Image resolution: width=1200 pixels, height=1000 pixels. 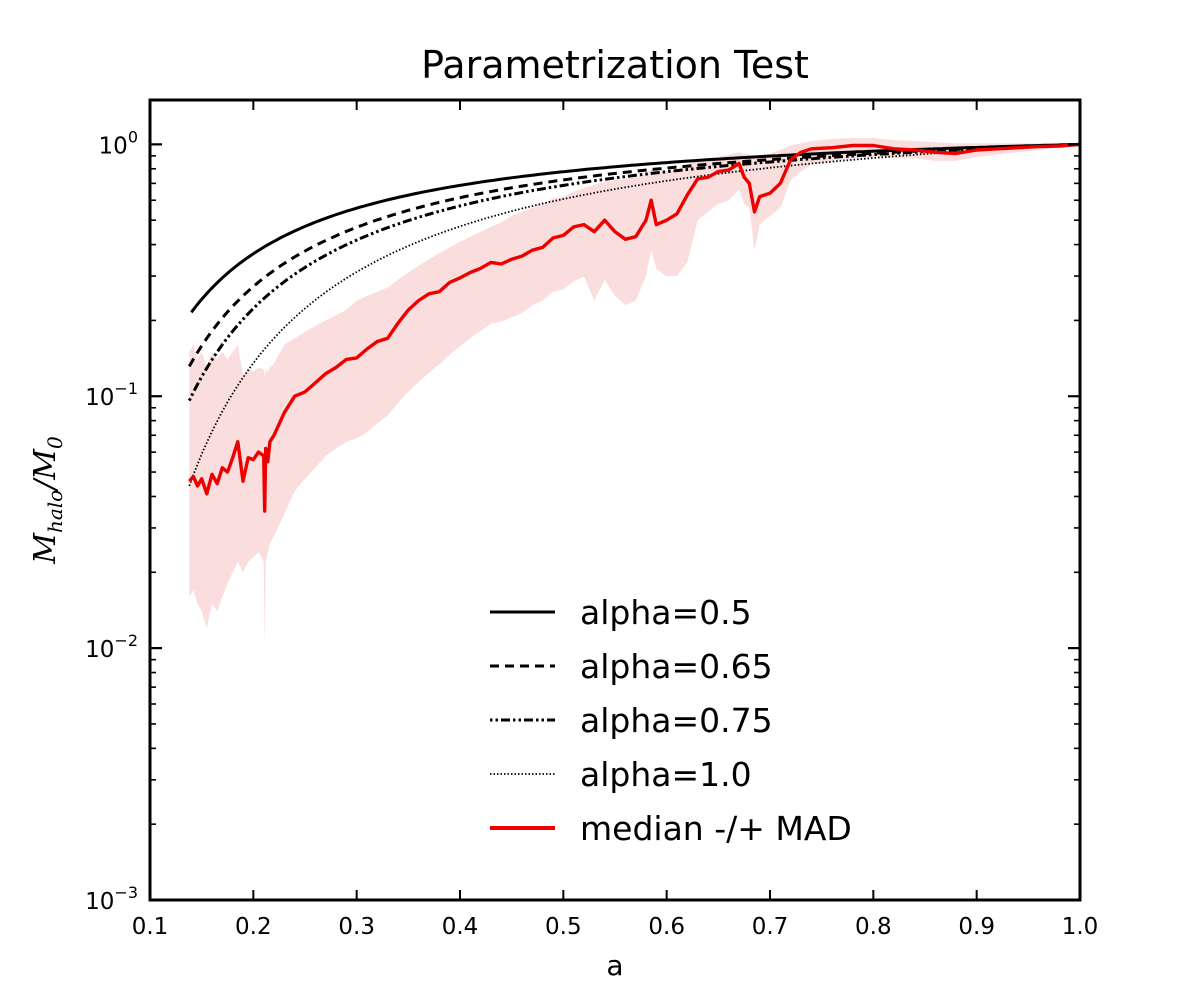 What do you see at coordinates (770, 927) in the screenshot?
I see `x-tick-label: 0.7` at bounding box center [770, 927].